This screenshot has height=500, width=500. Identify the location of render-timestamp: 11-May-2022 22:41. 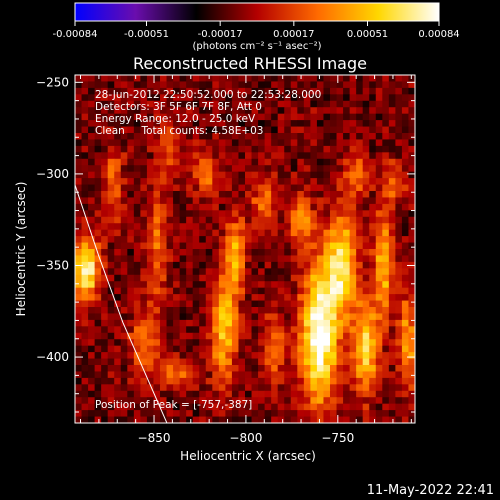
(430, 490).